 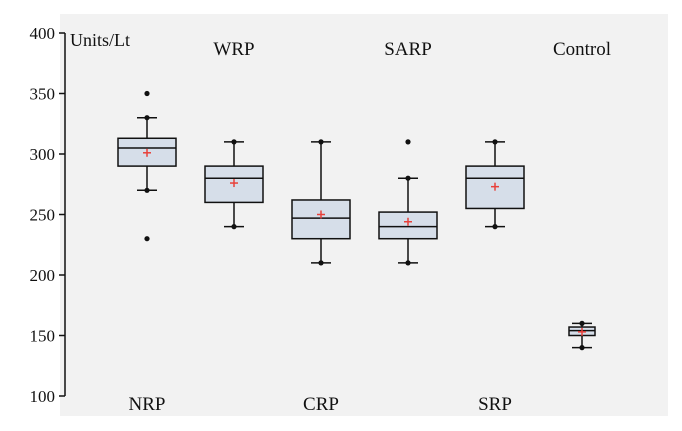 What do you see at coordinates (233, 49) in the screenshot?
I see `category-label-wrp: WRP` at bounding box center [233, 49].